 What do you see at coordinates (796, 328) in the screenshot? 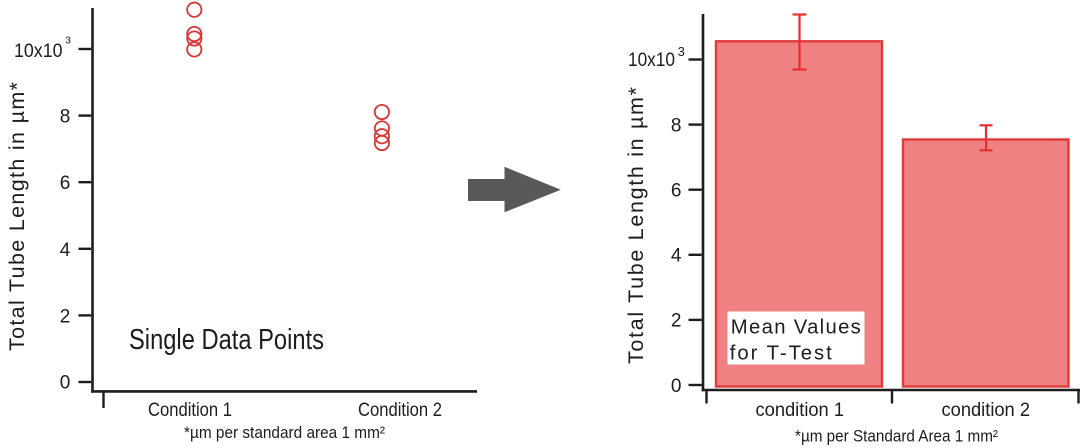
I see `svg-text: Mean Values` at bounding box center [796, 328].